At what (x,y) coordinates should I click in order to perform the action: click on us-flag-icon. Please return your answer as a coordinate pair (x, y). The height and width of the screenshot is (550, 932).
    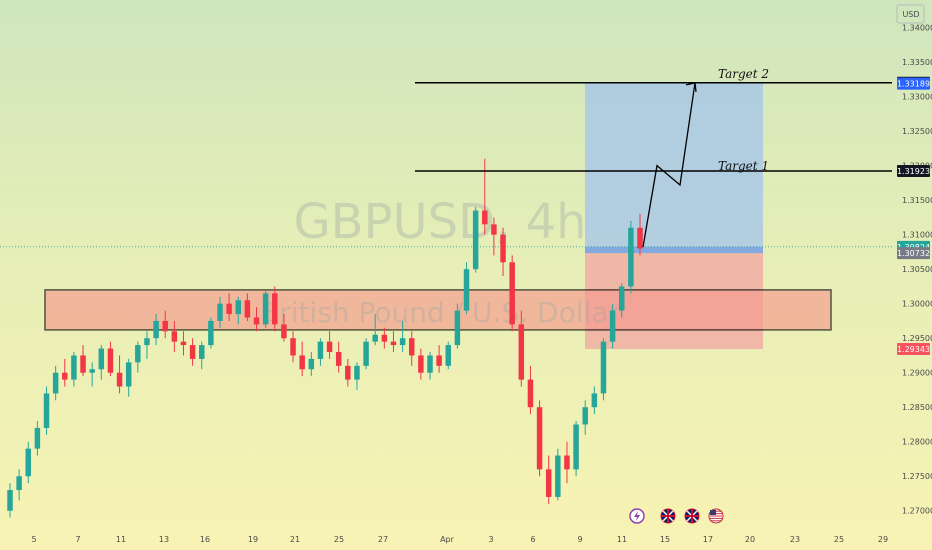
    Looking at the image, I should click on (716, 516).